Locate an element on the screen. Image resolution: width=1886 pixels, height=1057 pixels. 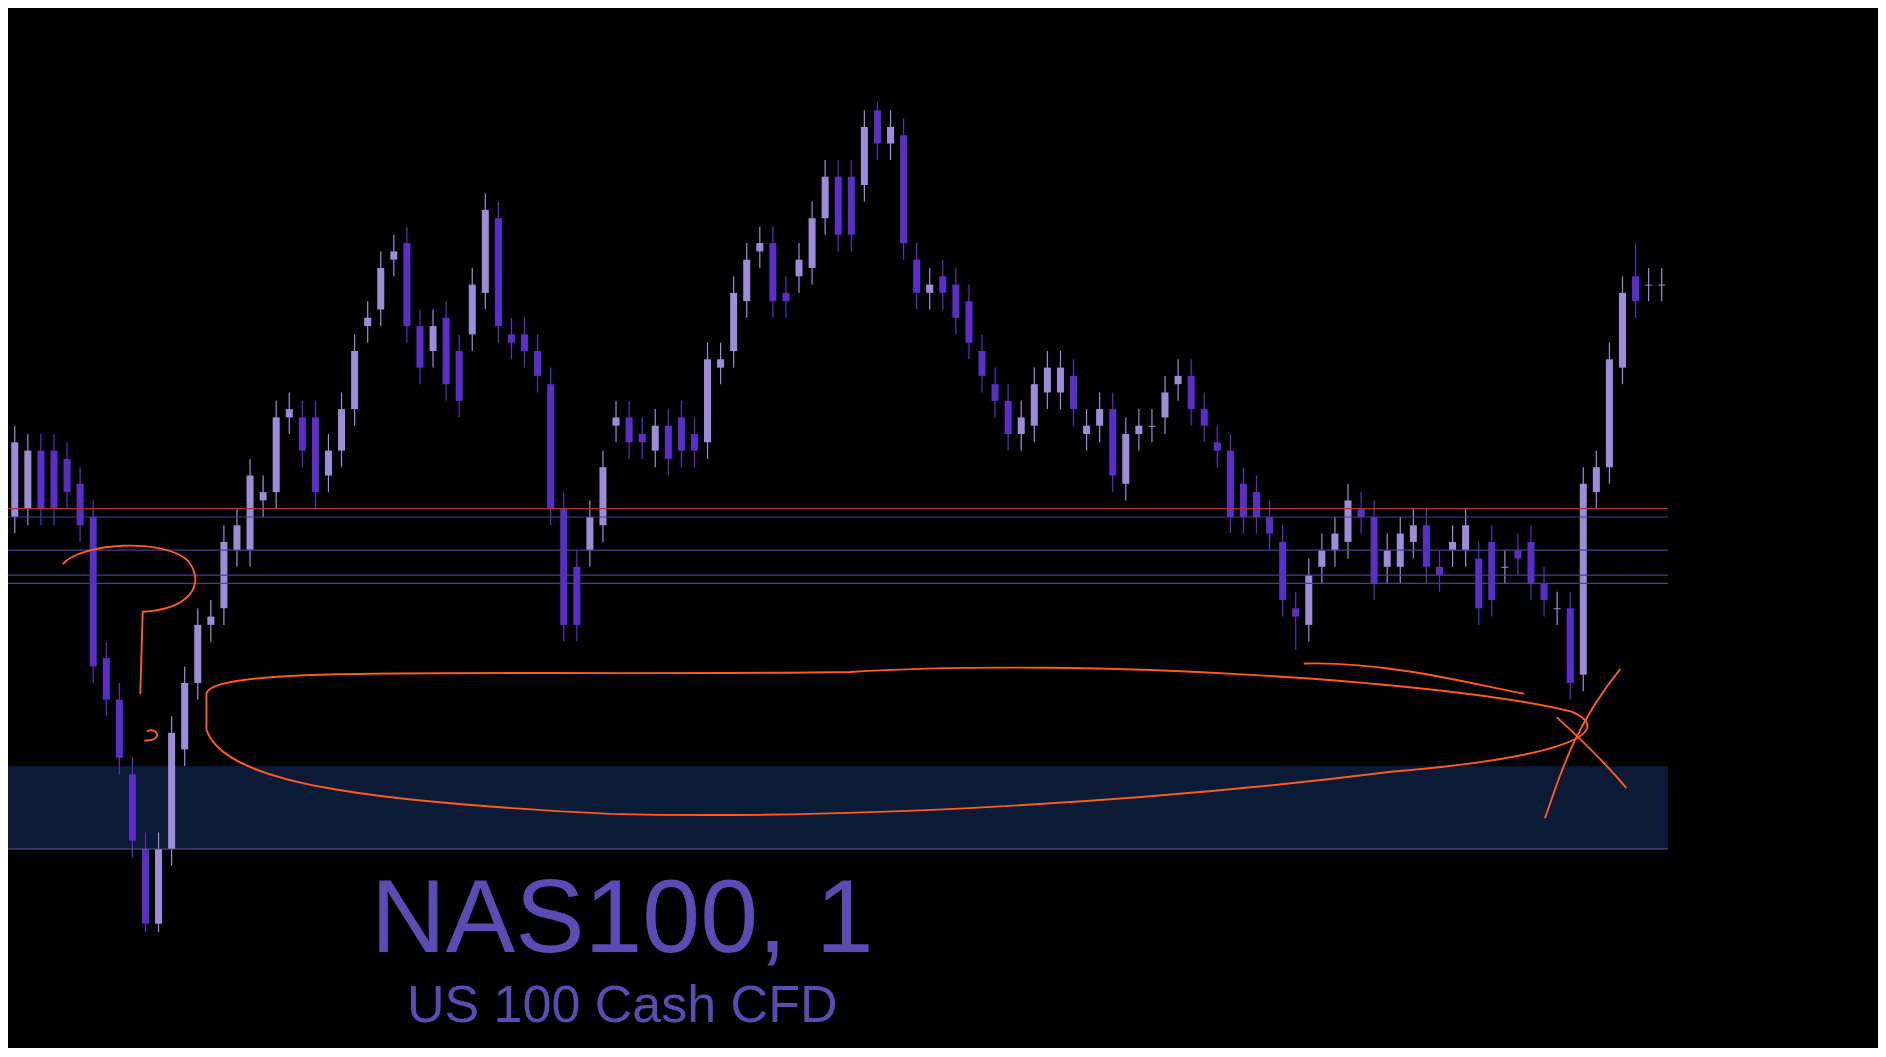
text: US 100 Cash CFD is located at coordinates (622, 1004).